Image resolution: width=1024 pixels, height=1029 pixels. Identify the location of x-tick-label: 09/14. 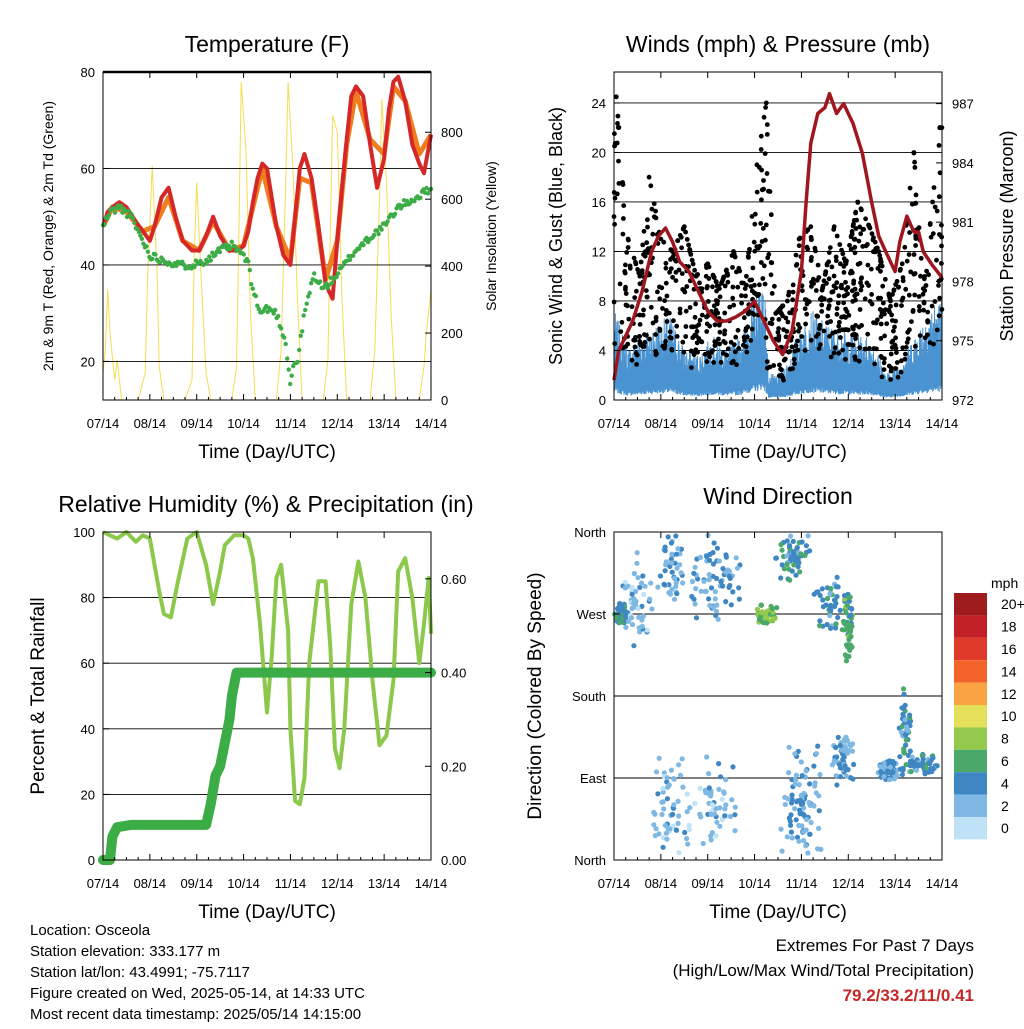
(196, 883).